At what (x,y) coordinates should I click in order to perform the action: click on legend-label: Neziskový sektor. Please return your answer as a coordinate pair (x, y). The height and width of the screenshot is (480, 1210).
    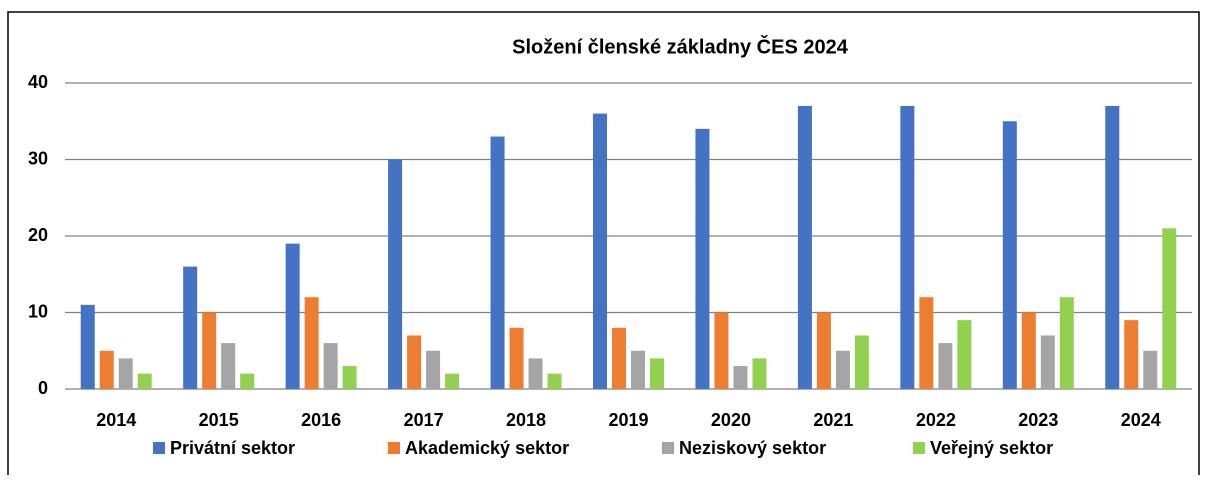
    Looking at the image, I should click on (752, 448).